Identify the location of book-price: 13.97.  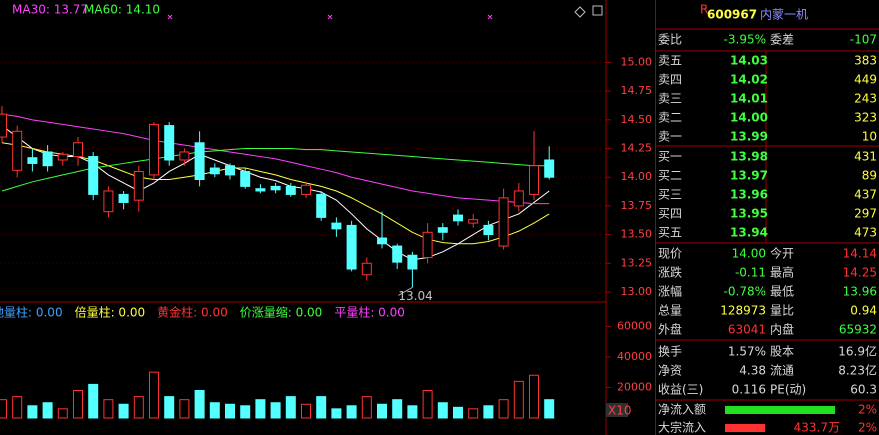
(749, 176).